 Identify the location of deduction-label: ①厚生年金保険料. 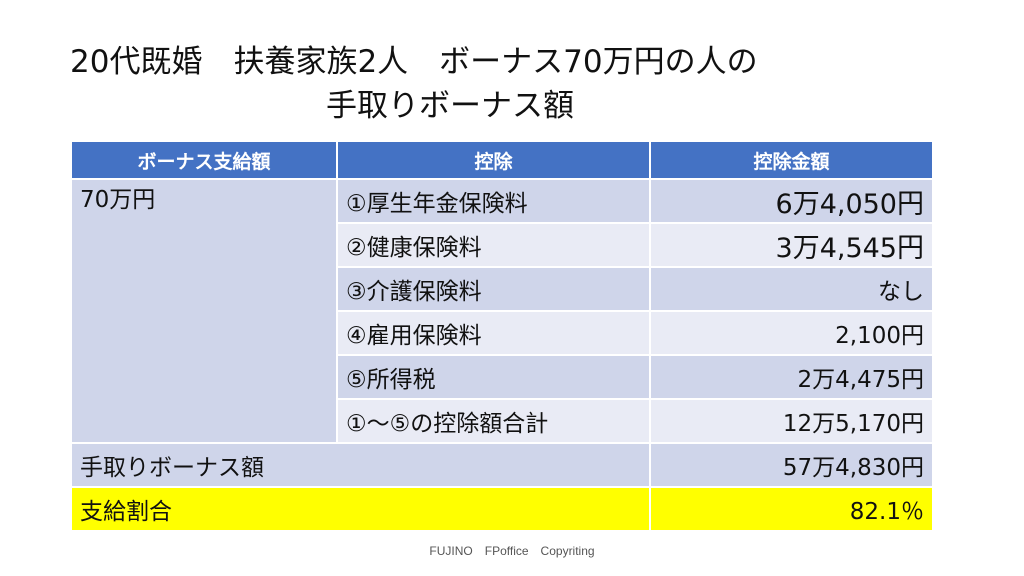
(493, 201).